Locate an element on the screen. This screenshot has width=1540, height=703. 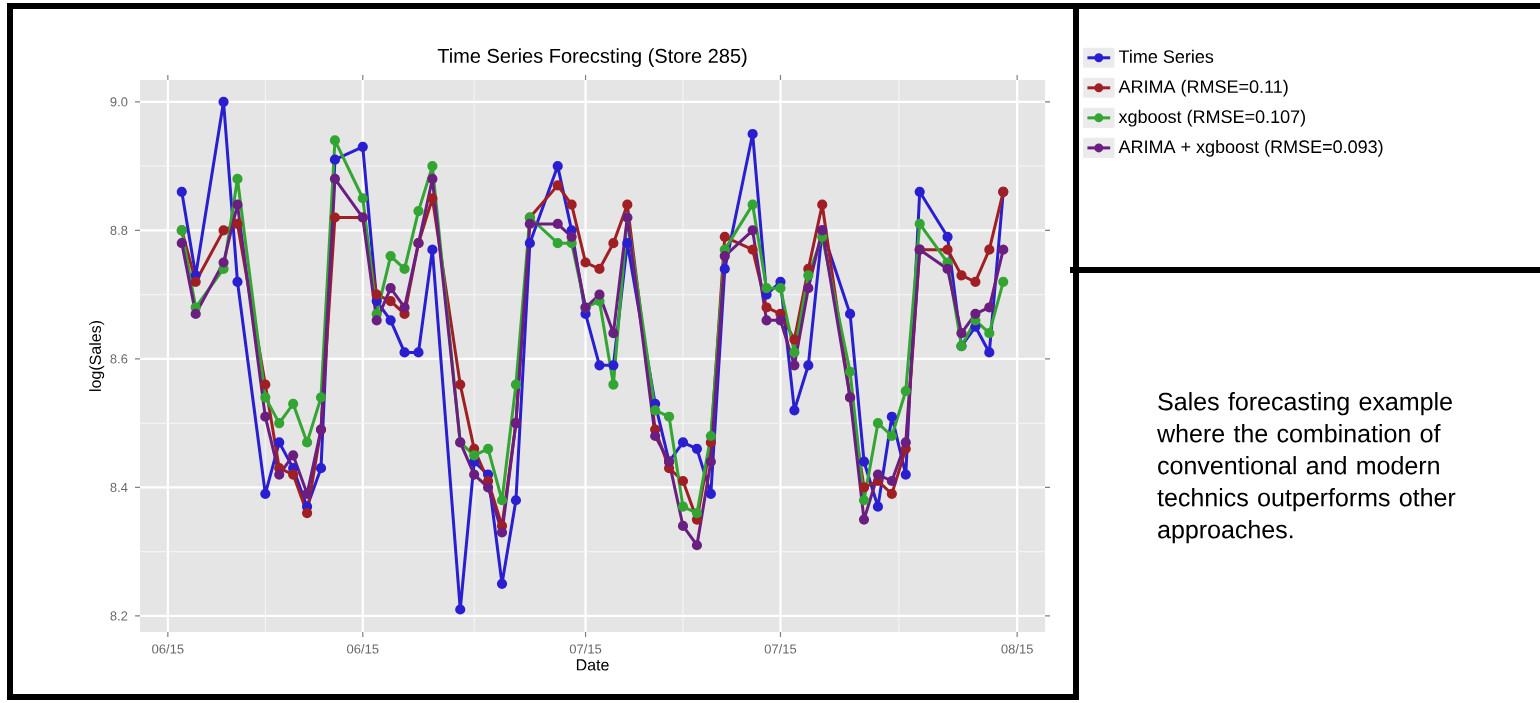
y-axis-title: log(Sales) is located at coordinates (97, 356).